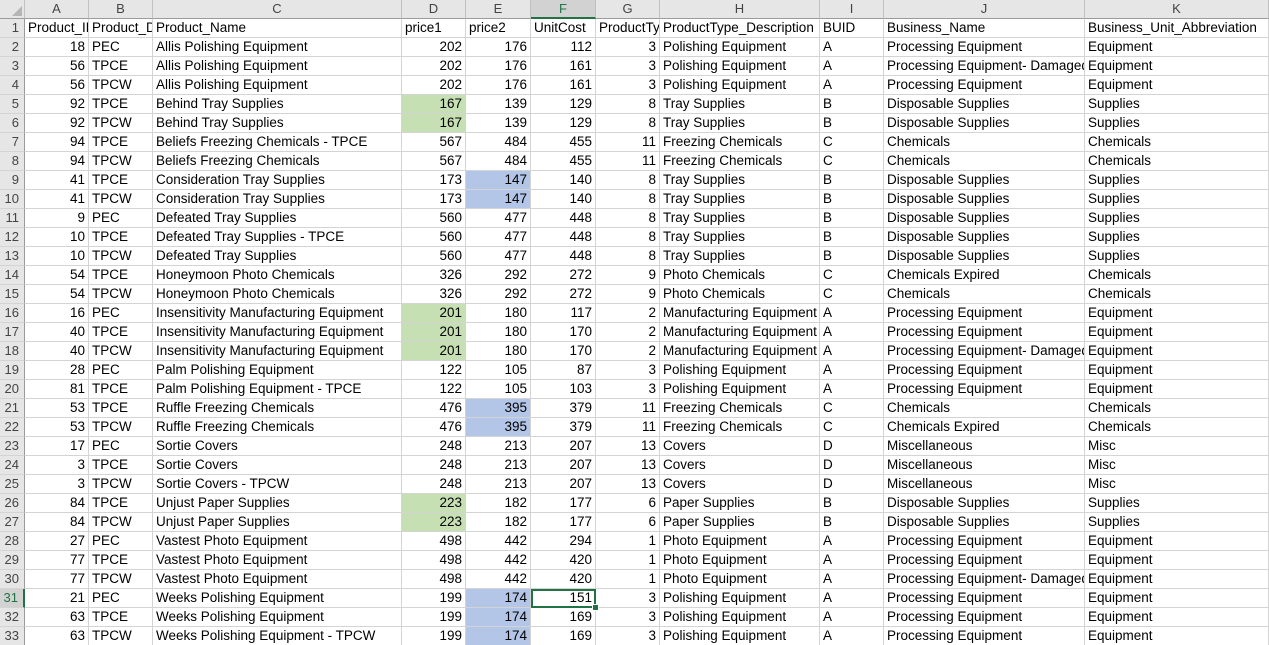  What do you see at coordinates (12, 503) in the screenshot?
I see `row-number: 26` at bounding box center [12, 503].